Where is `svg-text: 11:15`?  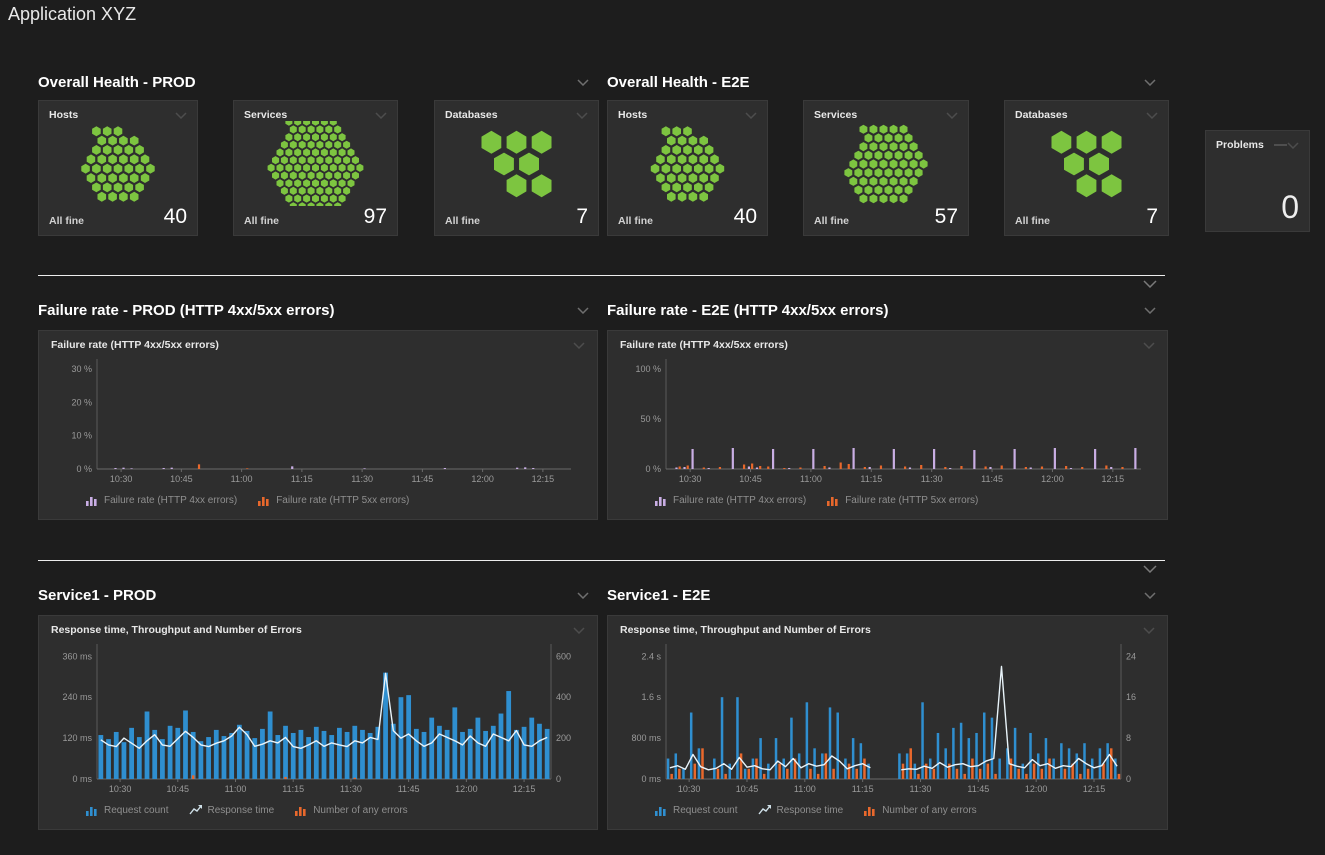
svg-text: 11:15 is located at coordinates (302, 479).